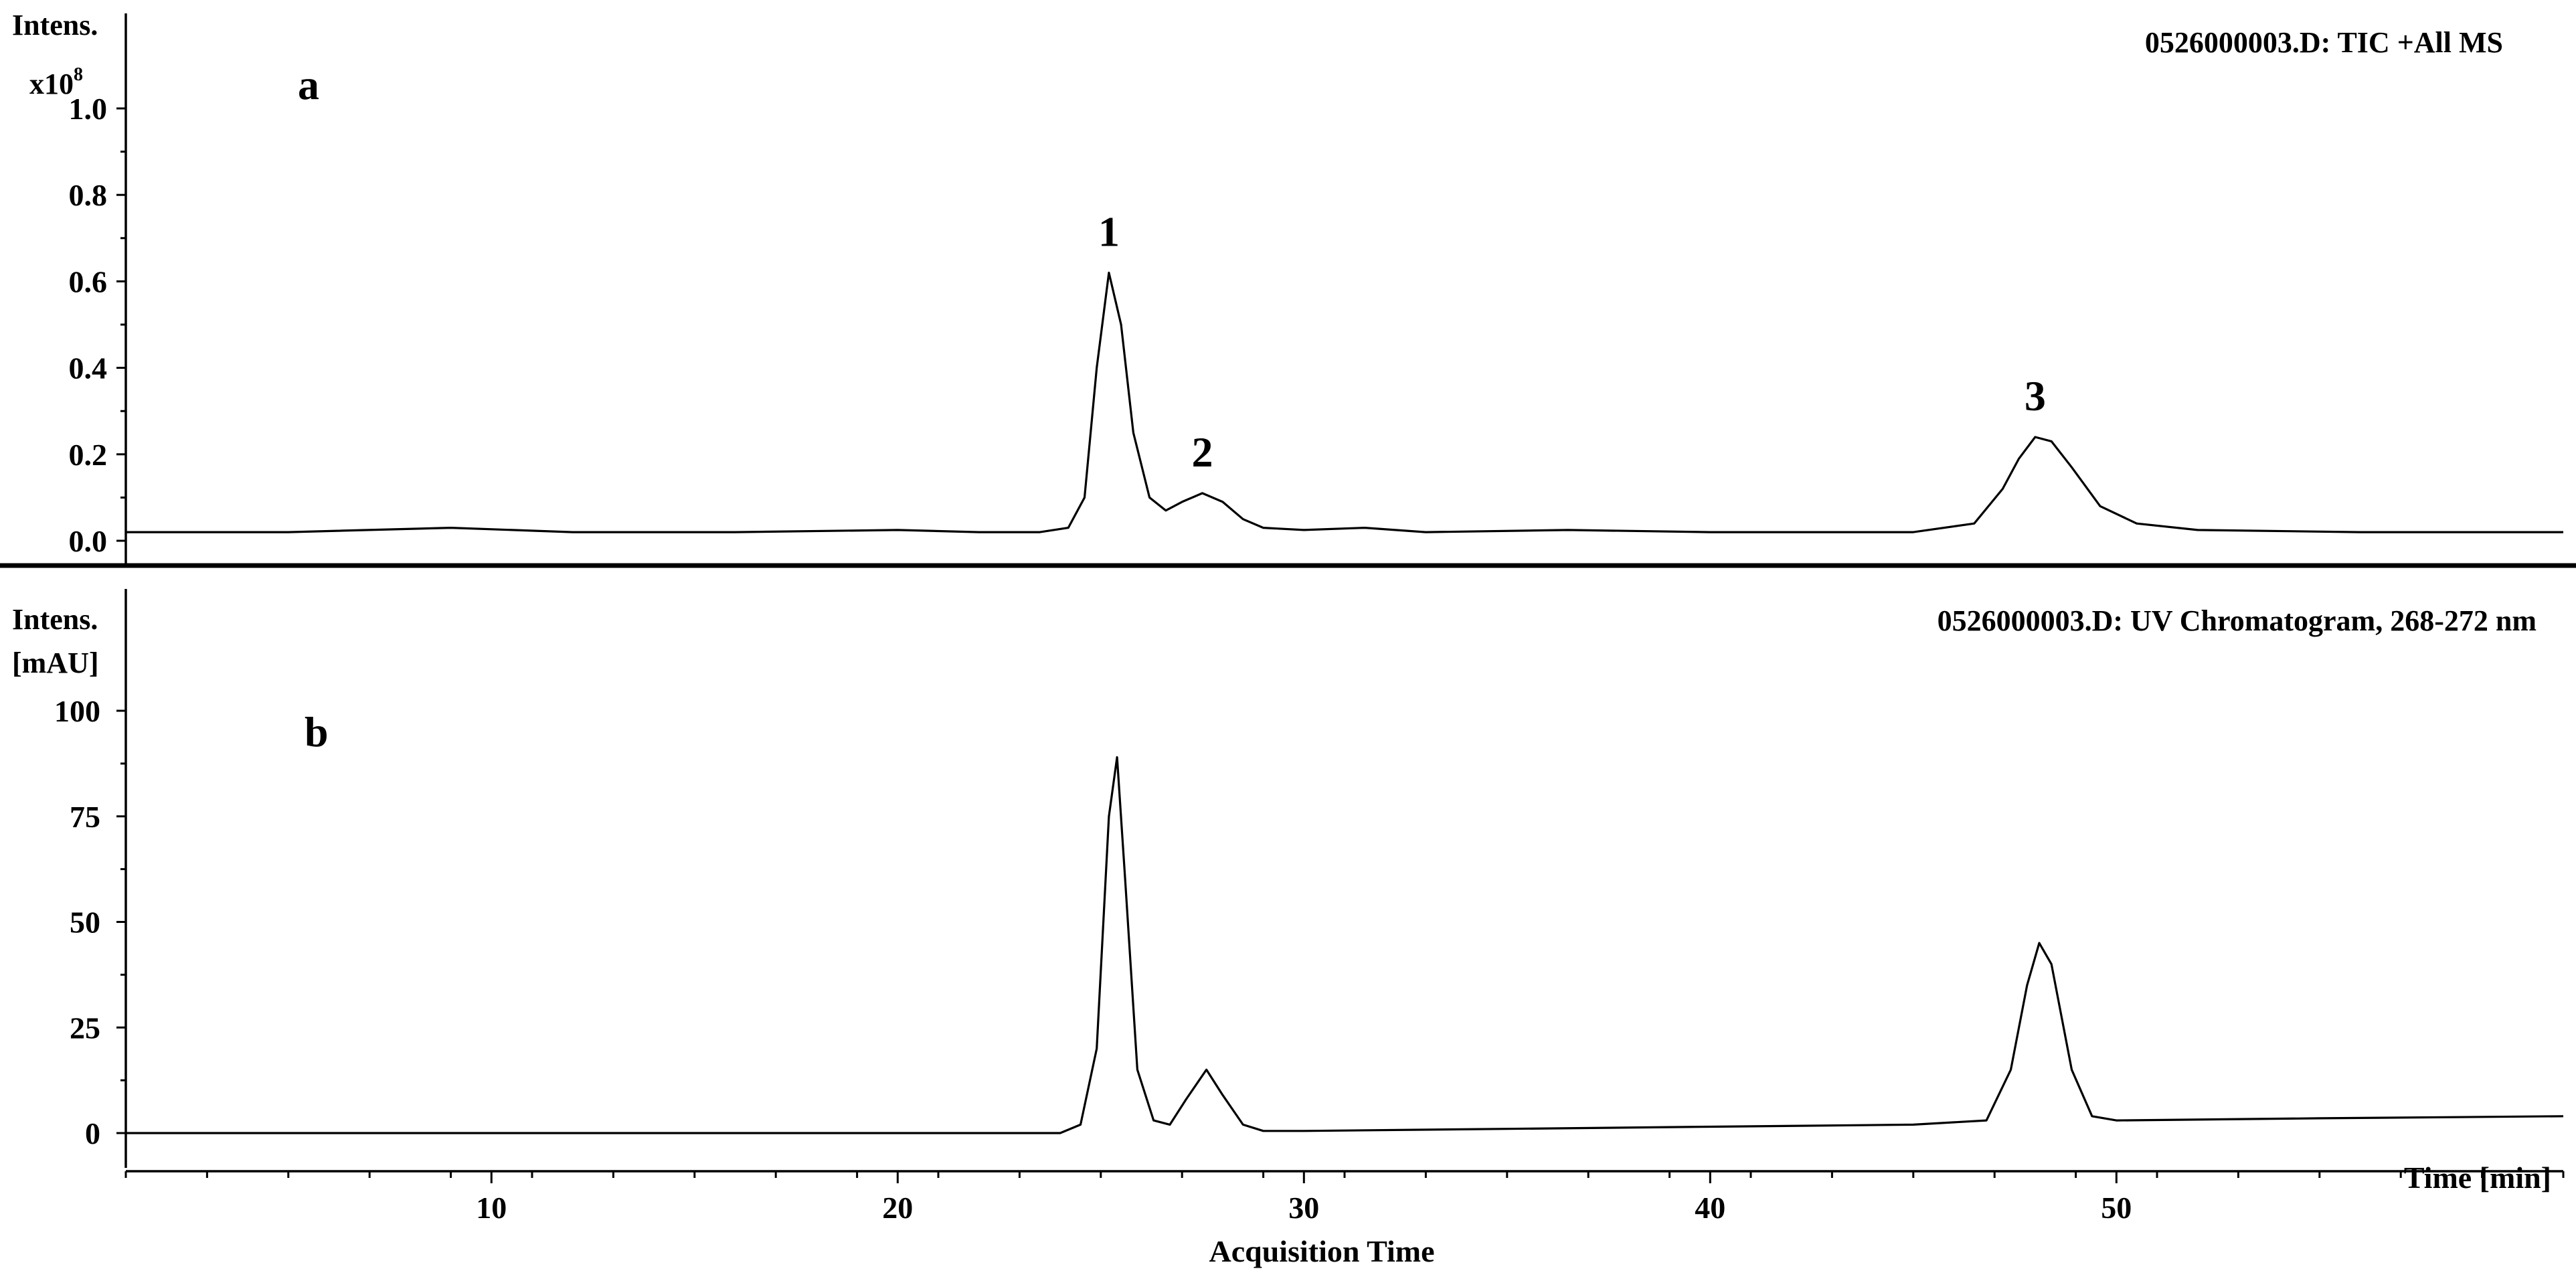 The height and width of the screenshot is (1285, 2576). I want to click on panel-a-y-tick-label-5: 1.0, so click(88, 109).